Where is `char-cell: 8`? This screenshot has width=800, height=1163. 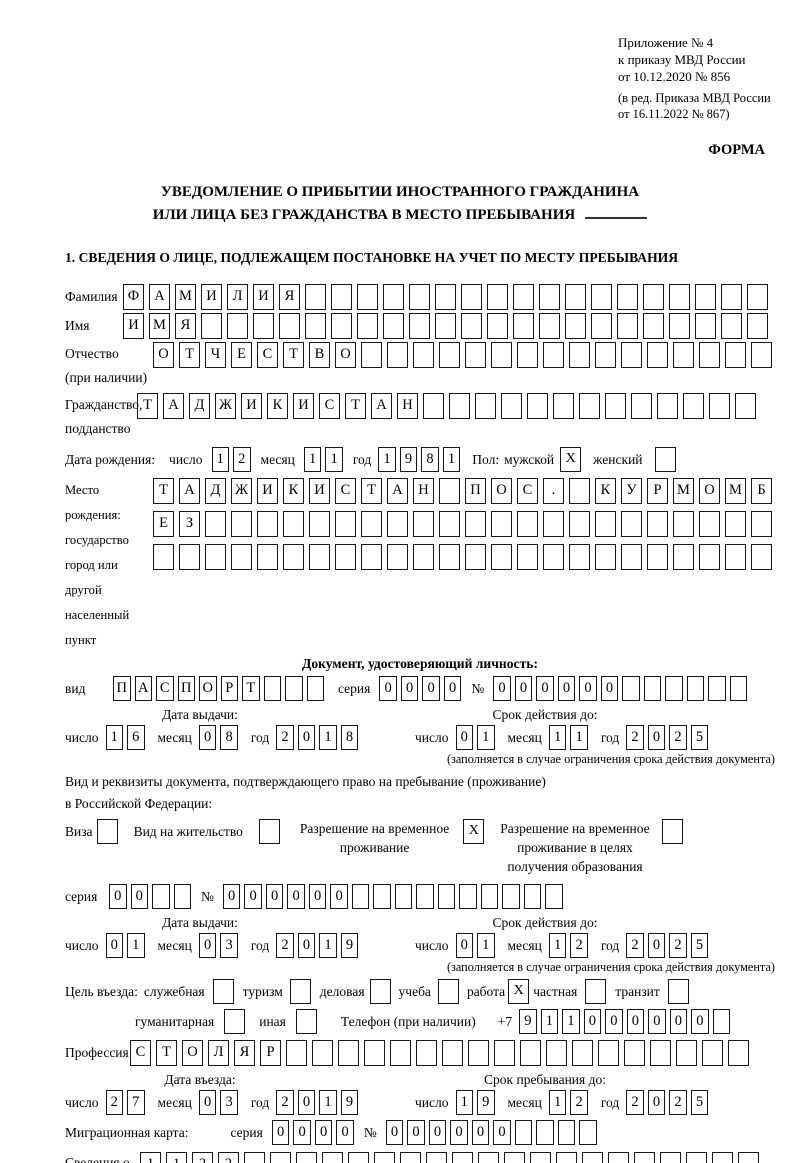
char-cell: 8 is located at coordinates (229, 737).